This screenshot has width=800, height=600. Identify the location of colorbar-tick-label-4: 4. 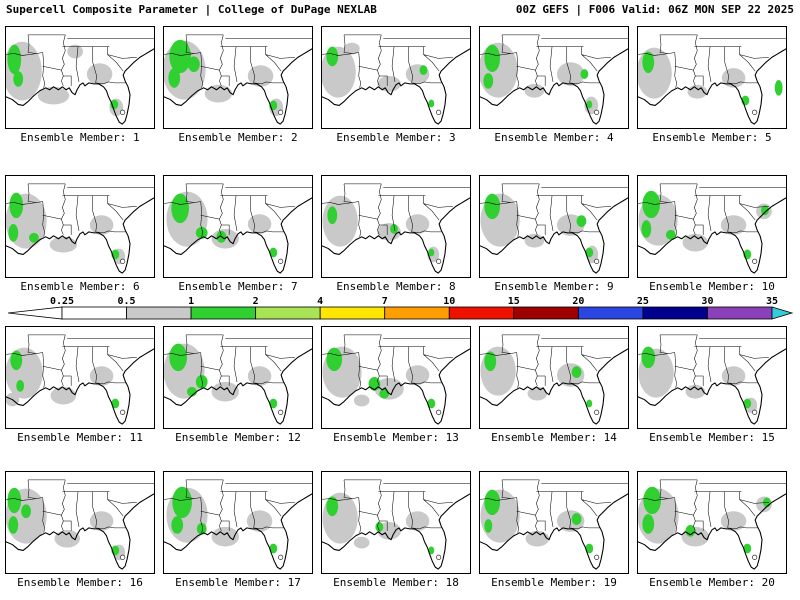
(320, 301).